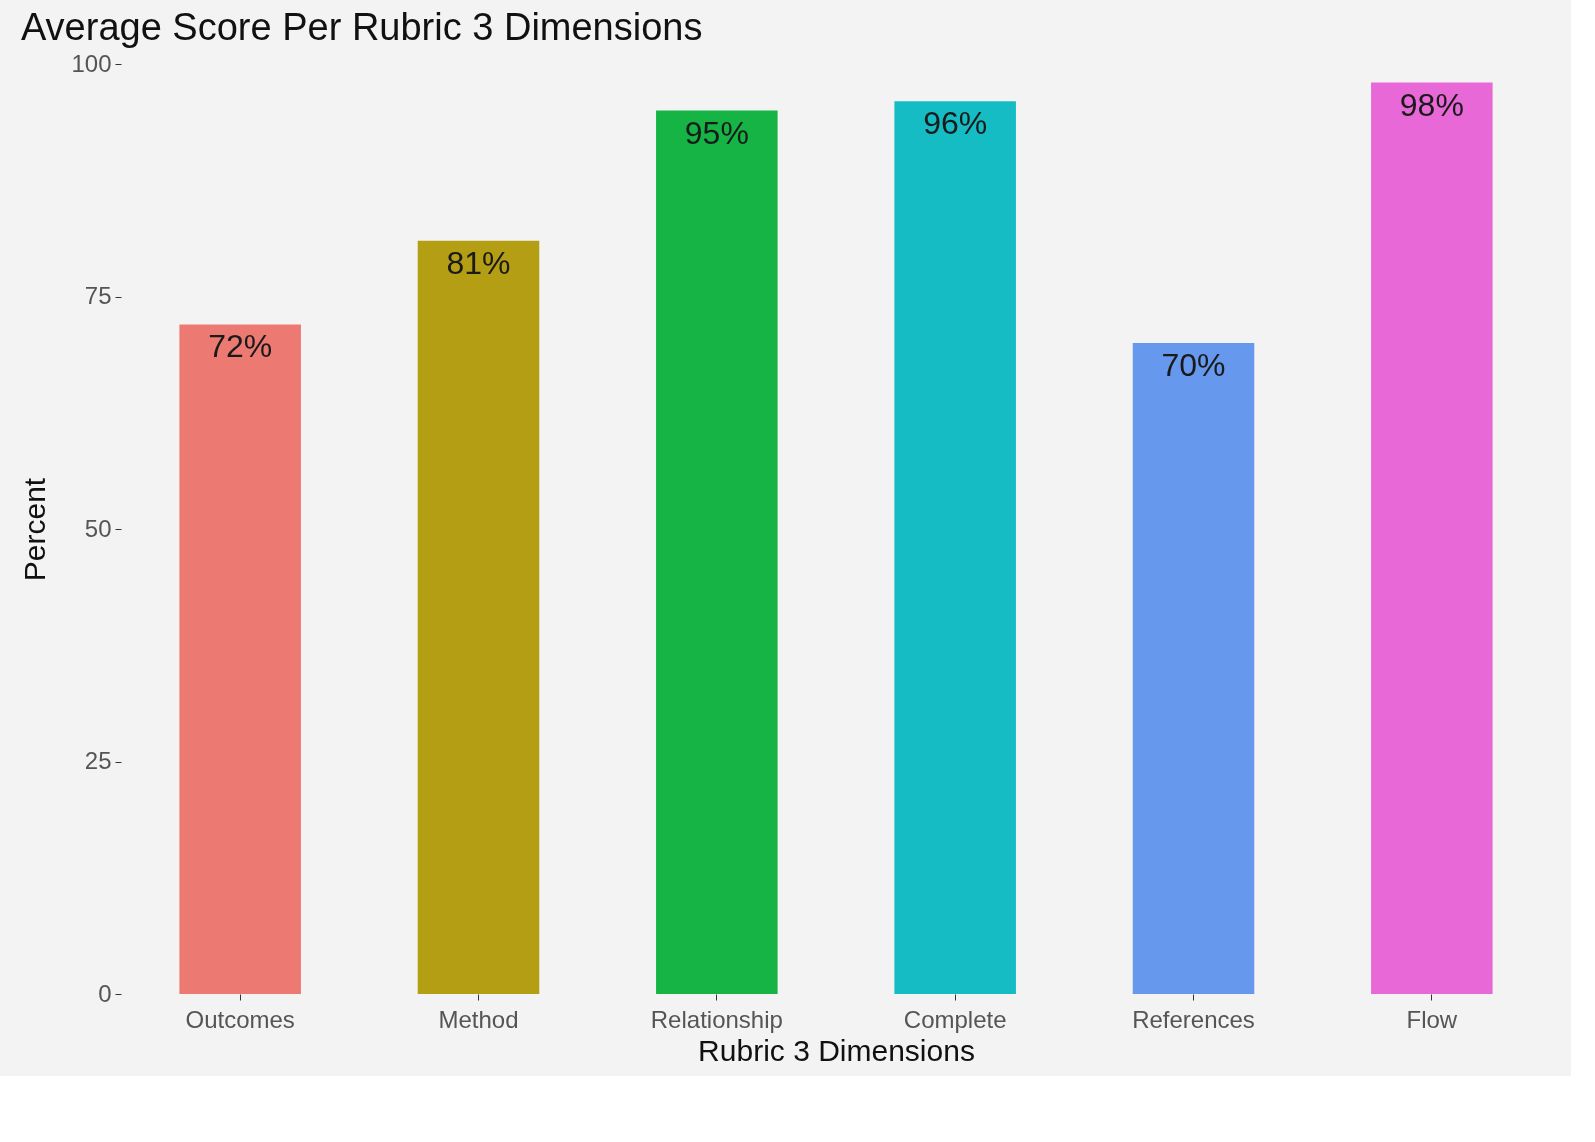 This screenshot has height=1142, width=1595. What do you see at coordinates (105, 993) in the screenshot?
I see `y-tick-label: 0` at bounding box center [105, 993].